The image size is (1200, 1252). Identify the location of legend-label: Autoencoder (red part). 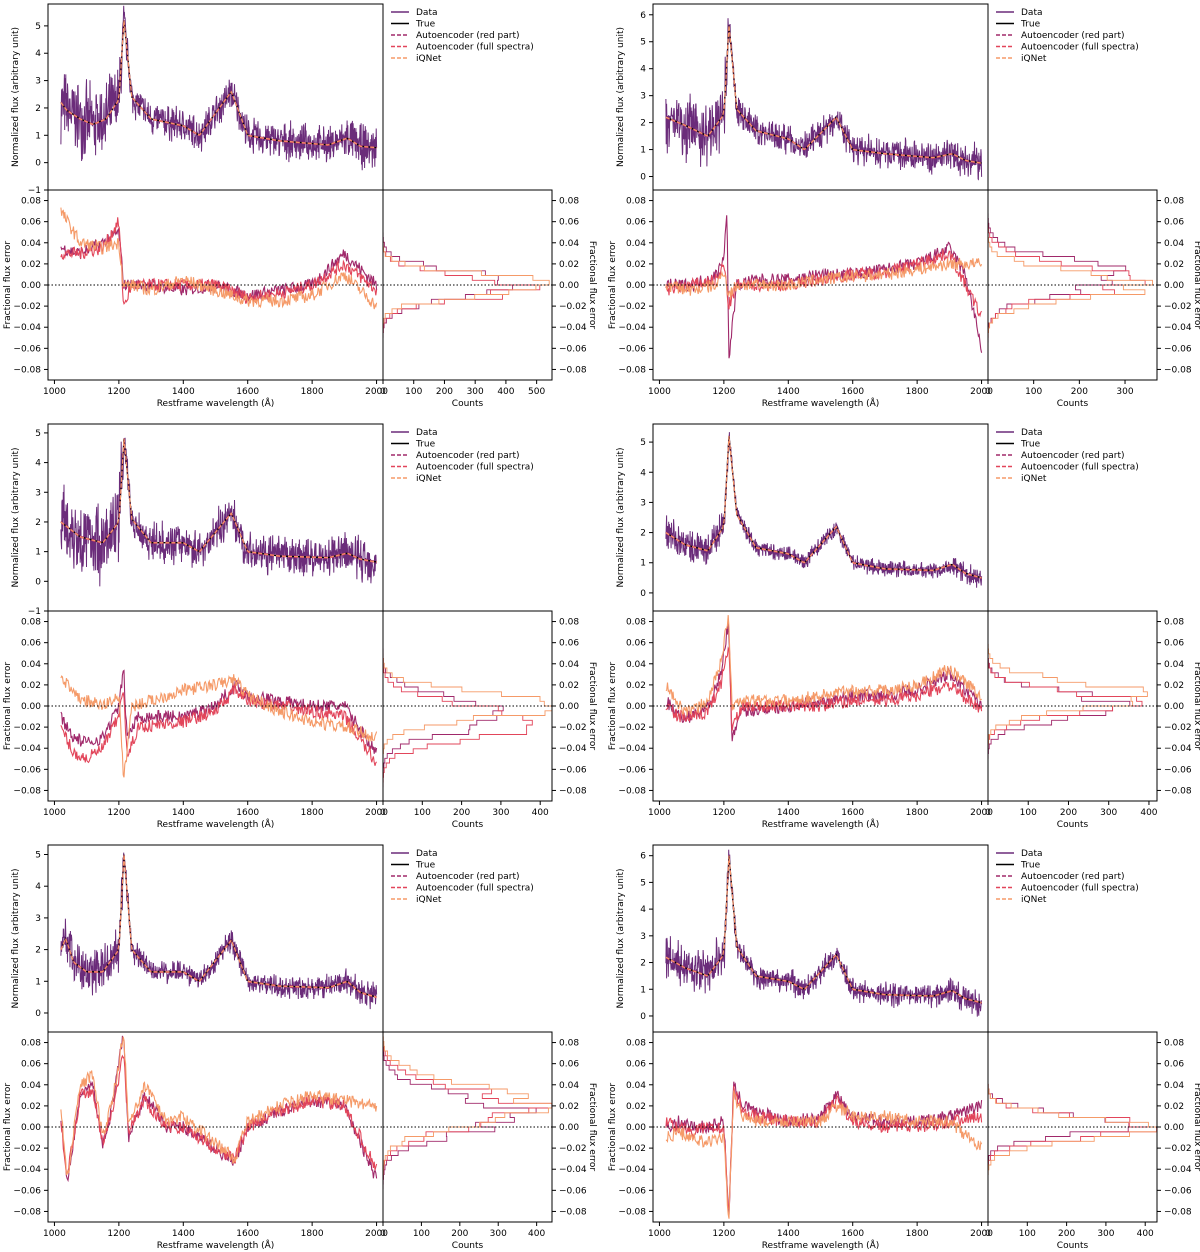
(468, 36).